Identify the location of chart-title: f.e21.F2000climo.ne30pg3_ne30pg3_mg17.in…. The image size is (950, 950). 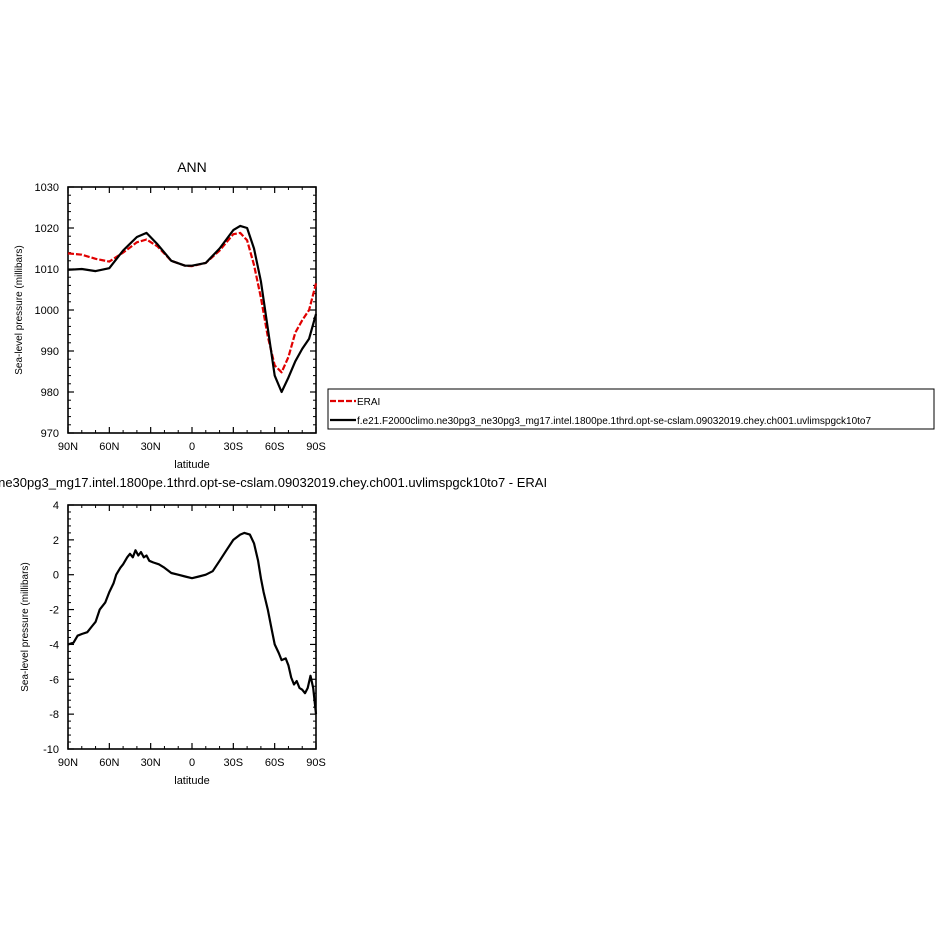
(273, 482).